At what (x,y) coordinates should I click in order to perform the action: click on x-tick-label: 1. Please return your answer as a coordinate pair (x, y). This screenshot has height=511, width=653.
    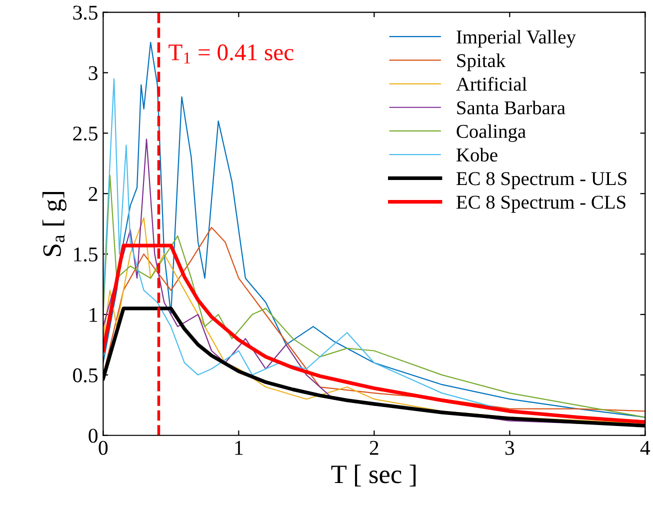
    Looking at the image, I should click on (239, 447).